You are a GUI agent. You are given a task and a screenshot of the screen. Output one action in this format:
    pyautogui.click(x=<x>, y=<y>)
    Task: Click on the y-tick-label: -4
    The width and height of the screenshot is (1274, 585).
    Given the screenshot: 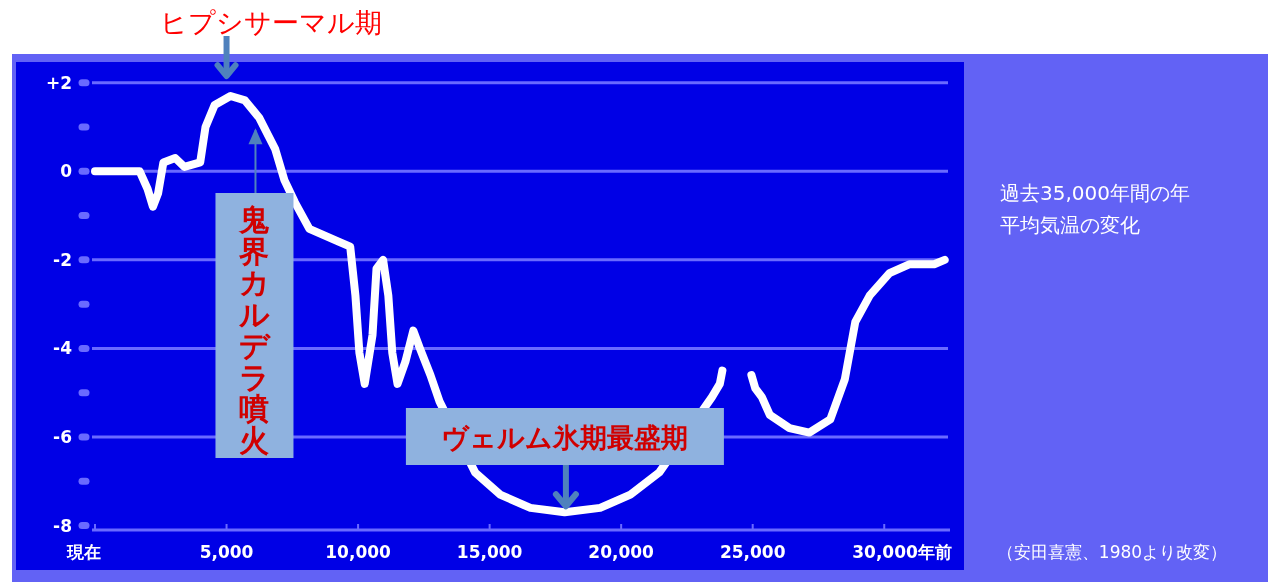 What is the action you would take?
    pyautogui.click(x=63, y=348)
    